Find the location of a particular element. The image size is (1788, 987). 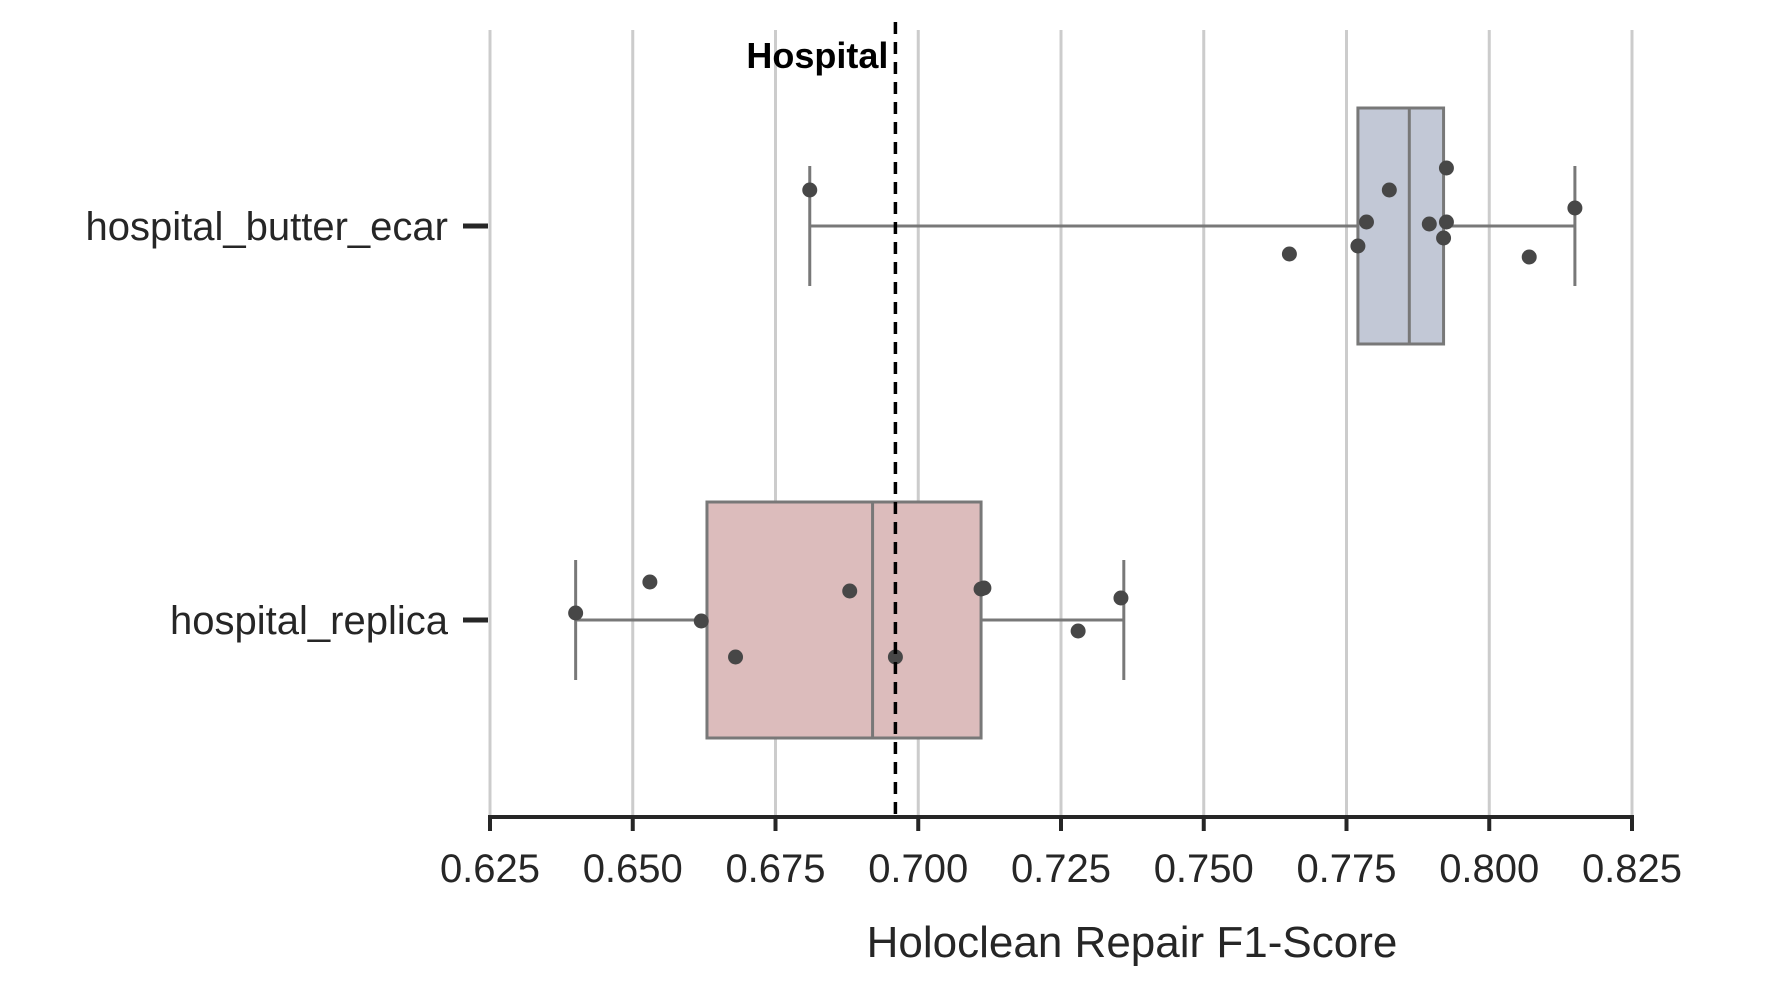

x-tick-label: 0.750 is located at coordinates (1204, 869).